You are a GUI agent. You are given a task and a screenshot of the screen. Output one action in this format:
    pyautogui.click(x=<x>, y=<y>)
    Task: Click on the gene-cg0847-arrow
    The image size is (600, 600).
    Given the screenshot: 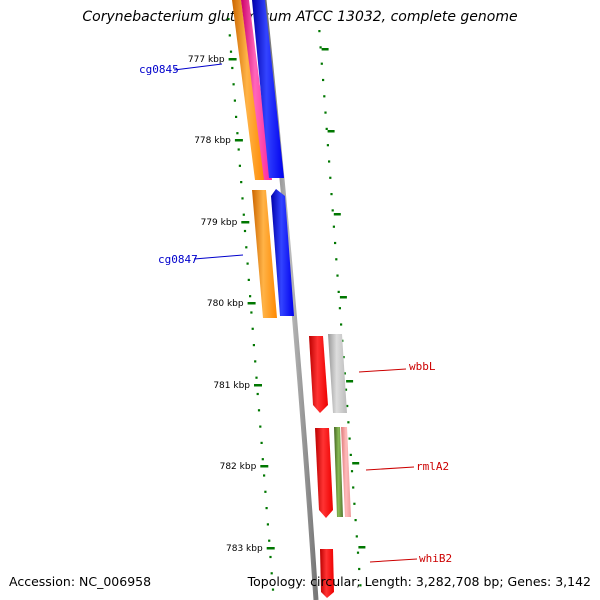 What is the action you would take?
    pyautogui.click(x=282, y=252)
    